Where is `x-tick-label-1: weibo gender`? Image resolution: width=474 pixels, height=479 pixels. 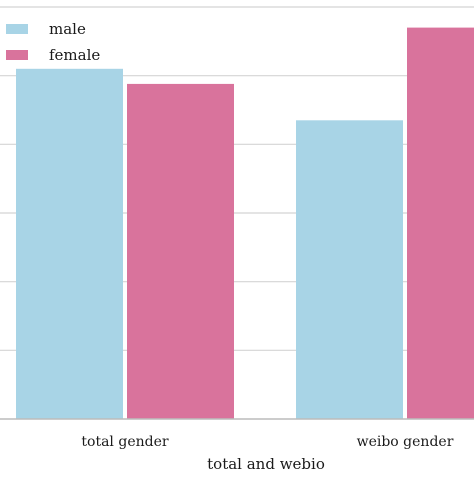
x-tick-label-1: weibo gender is located at coordinates (405, 442).